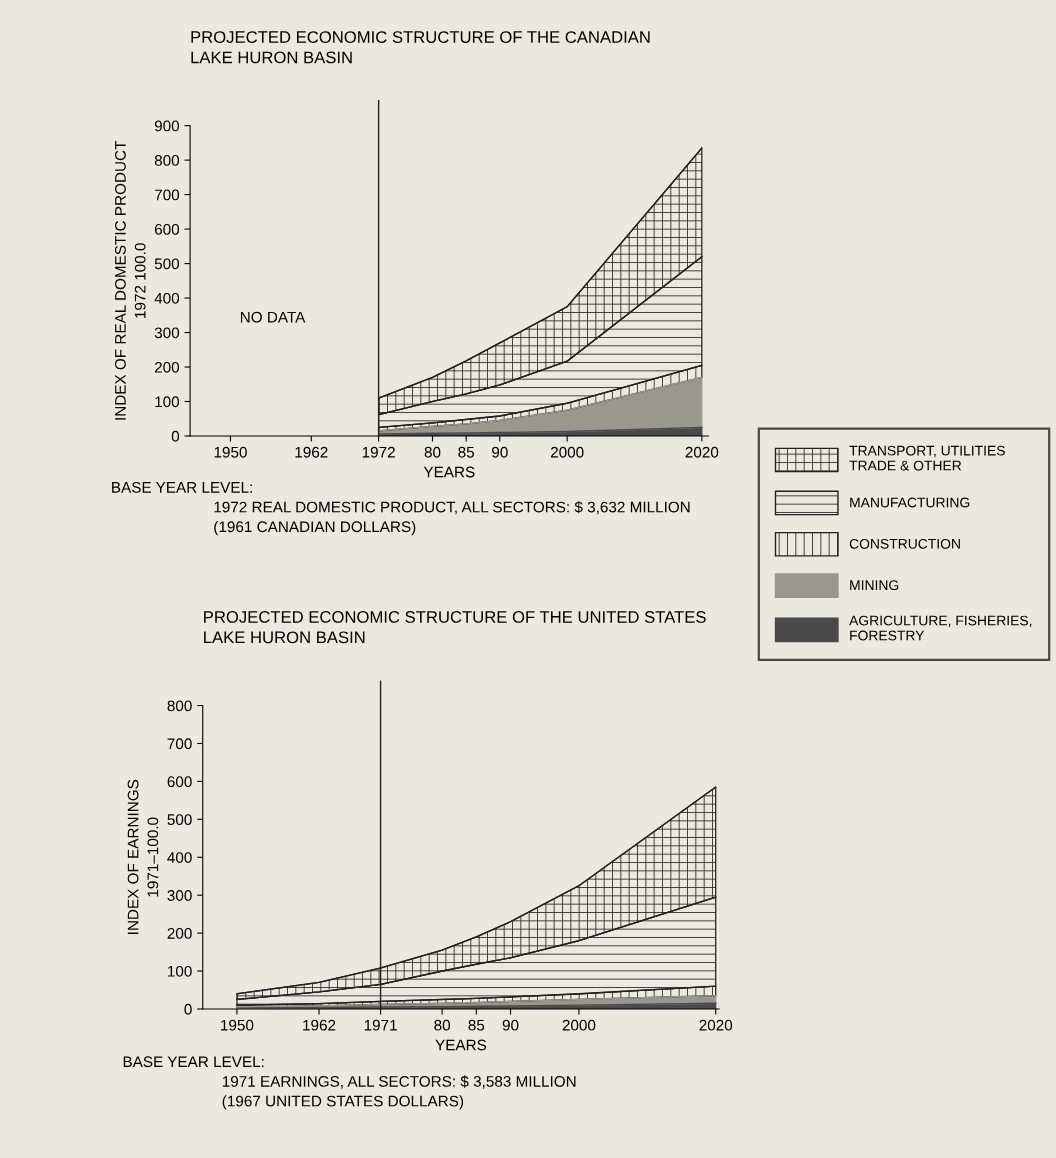 The image size is (1056, 1158). What do you see at coordinates (130, 280) in the screenshot?
I see `y-axis-title: INDEX OF REAL DOMESTIC PRODUCT 1972 100.0` at bounding box center [130, 280].